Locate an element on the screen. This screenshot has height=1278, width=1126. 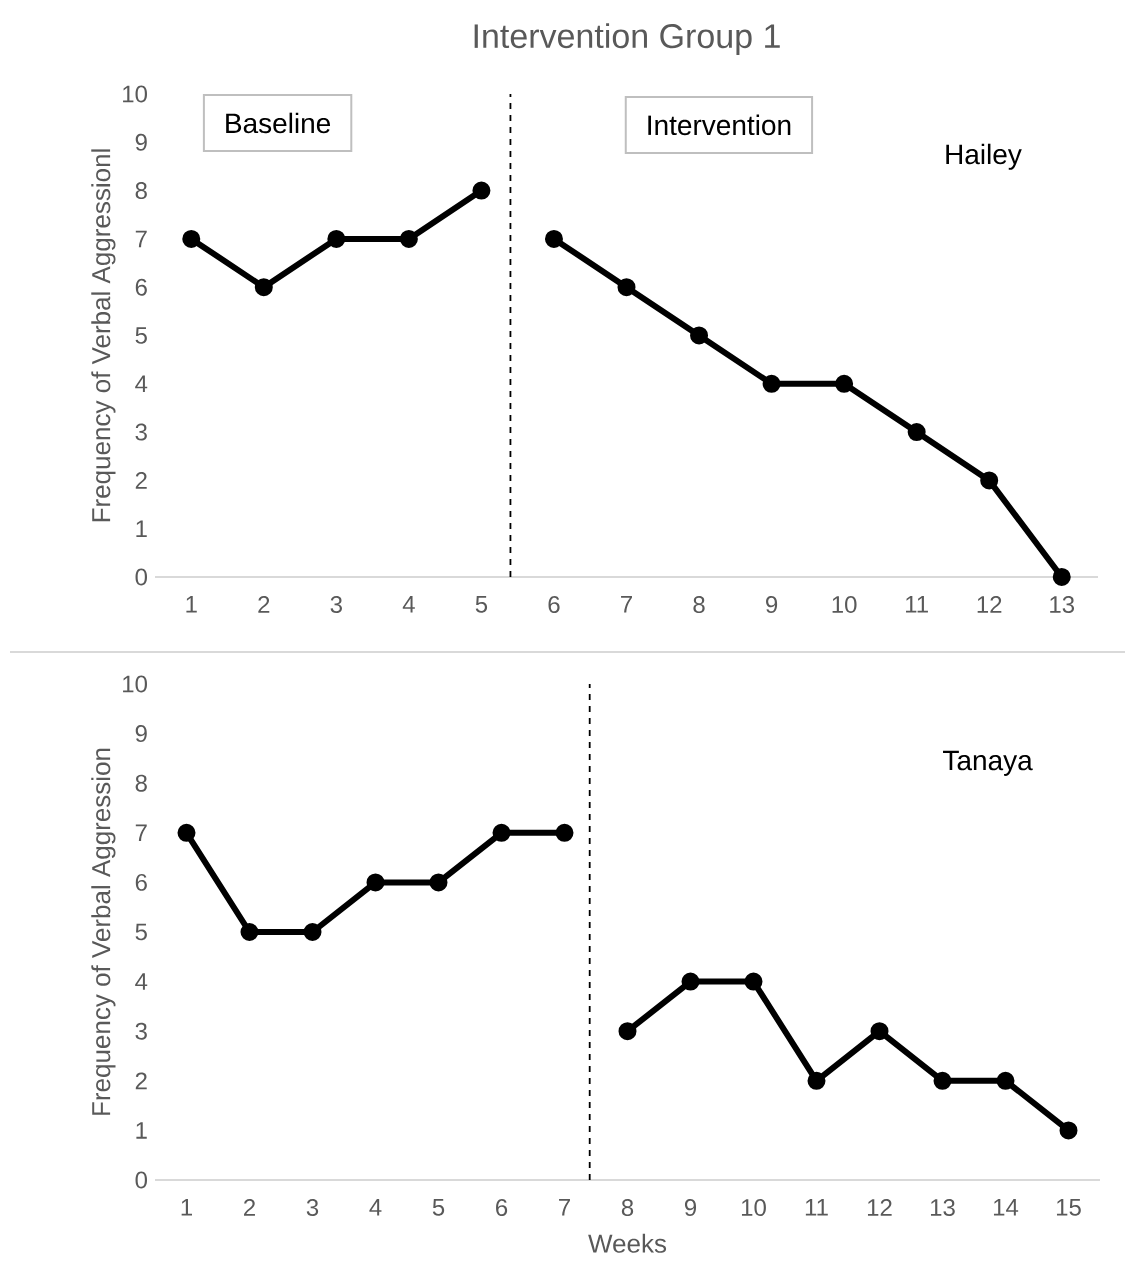
x-axis-title: Weeks is located at coordinates (627, 1243).